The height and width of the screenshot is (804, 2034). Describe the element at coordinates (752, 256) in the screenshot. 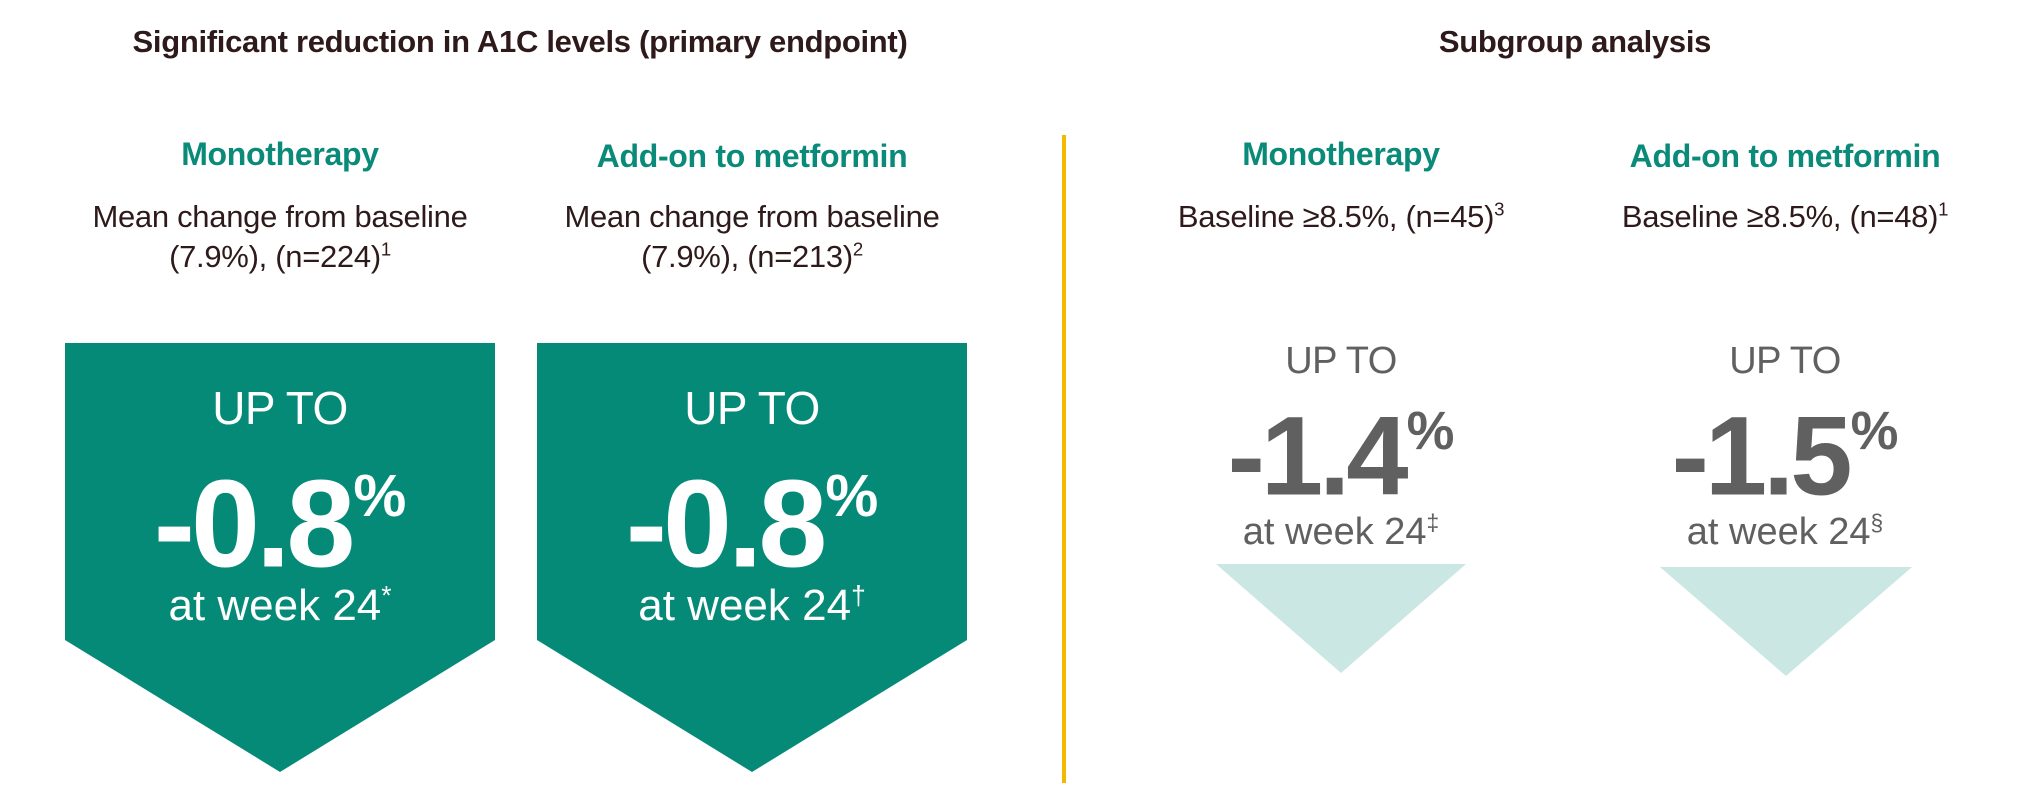

I see `primary-sub-line2: (7.9%), (n=213)2` at that location.